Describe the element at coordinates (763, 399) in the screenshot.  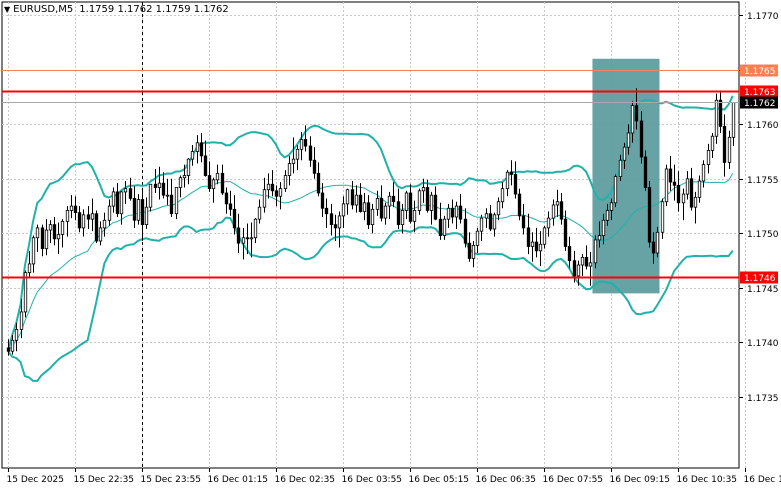
I see `y-tick-label: 1.1735` at that location.